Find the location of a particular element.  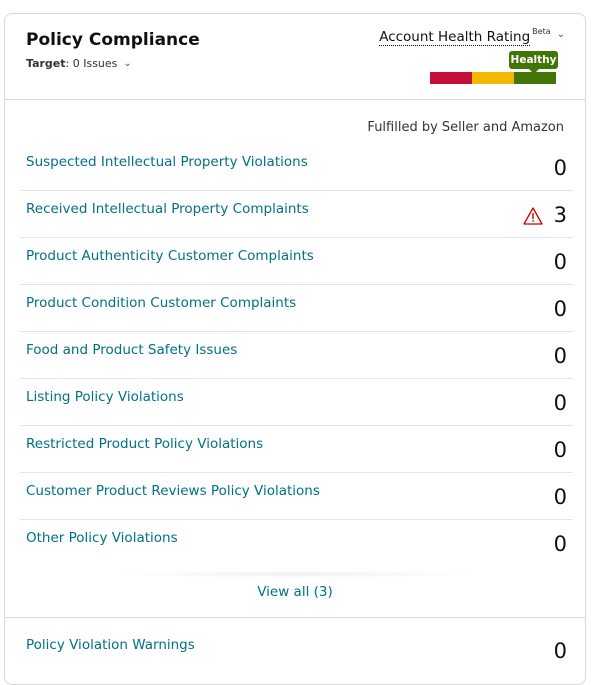

health-bar-segment-red is located at coordinates (451, 78).